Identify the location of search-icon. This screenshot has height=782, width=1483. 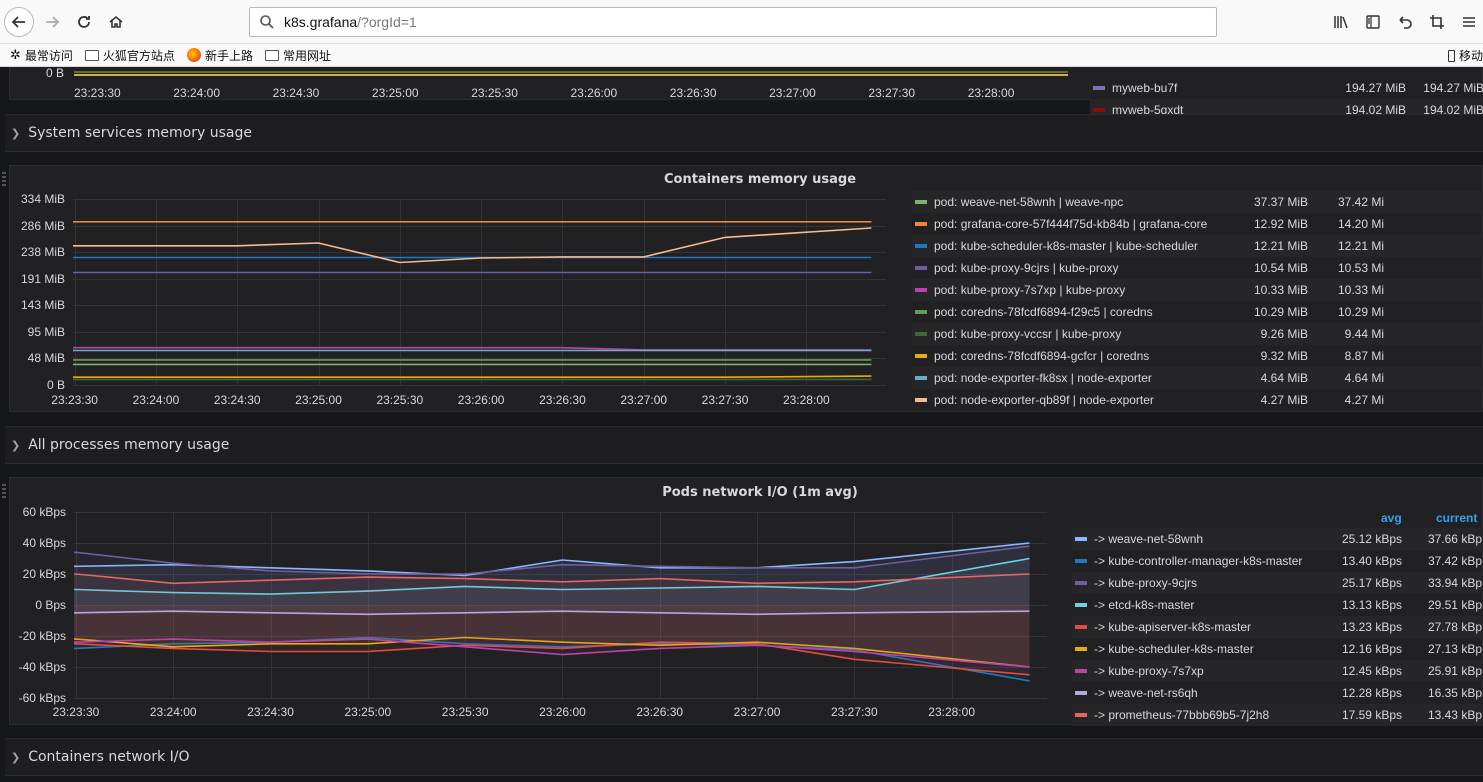
(267, 22).